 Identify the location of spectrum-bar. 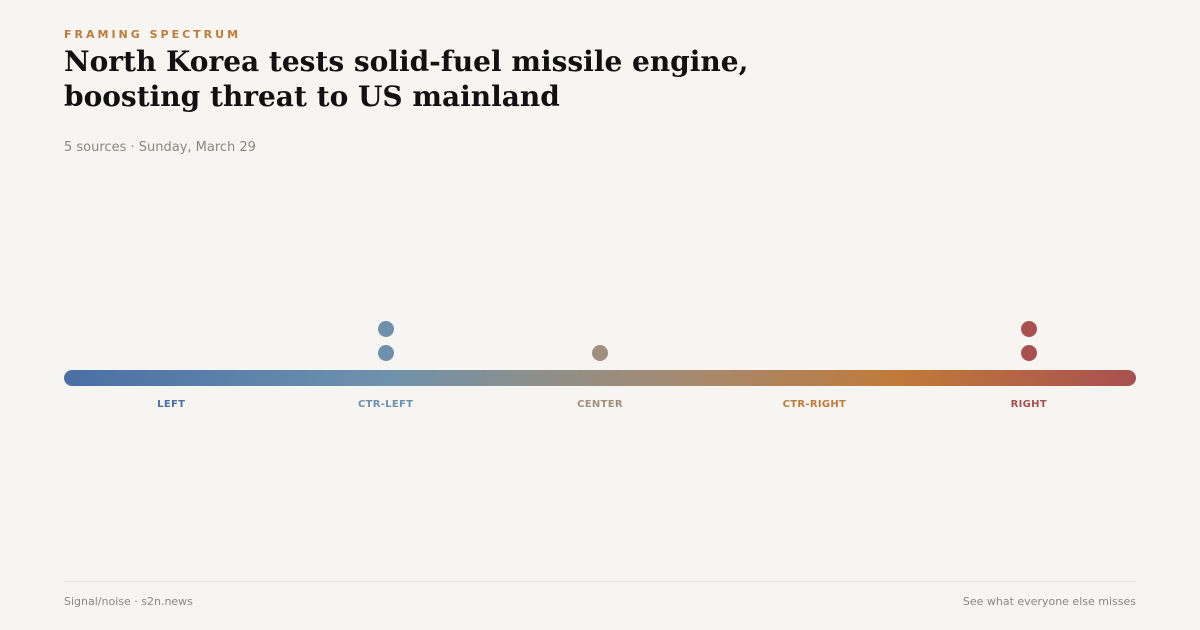
(600, 378).